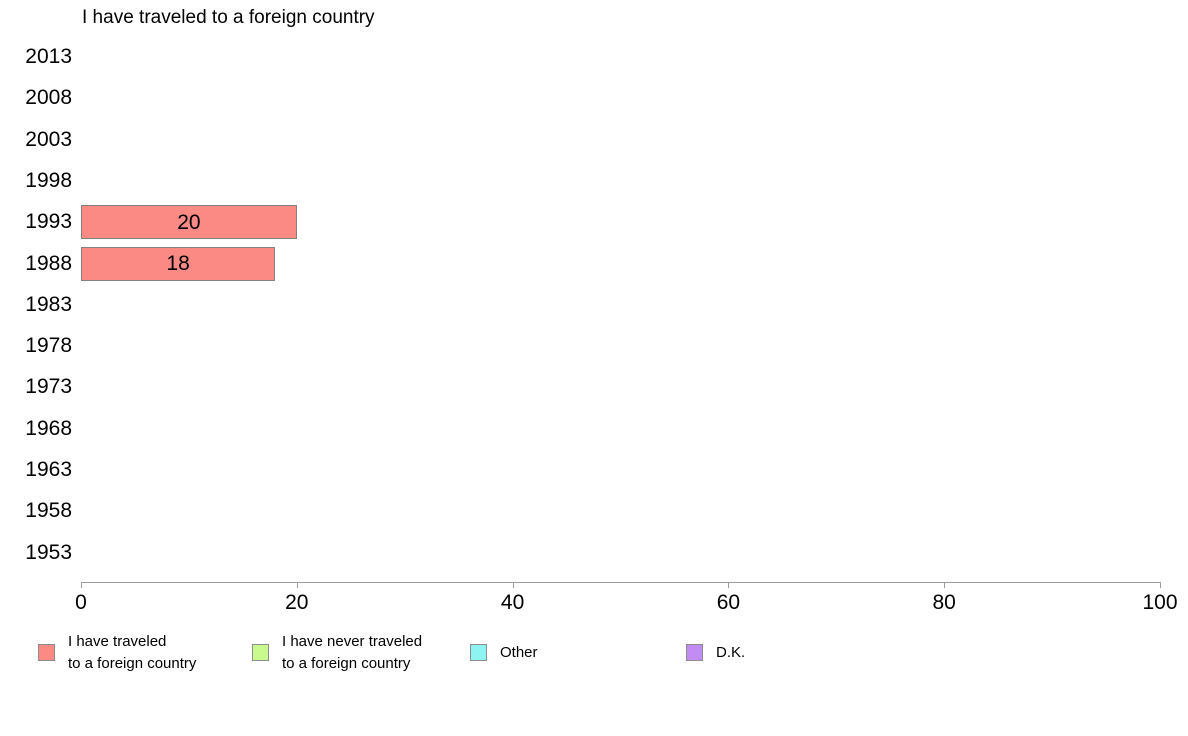  I want to click on year-label-2003: 2003, so click(48, 139).